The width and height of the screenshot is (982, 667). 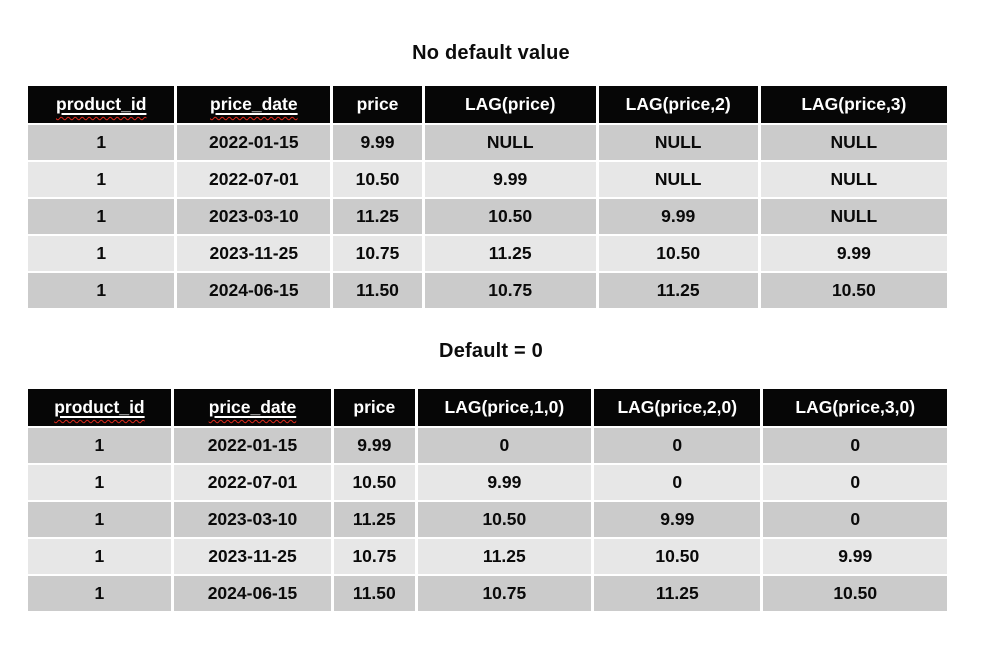 I want to click on table-row: 1 2022-07-01 10.50 9.99 0 0, so click(x=487, y=482).